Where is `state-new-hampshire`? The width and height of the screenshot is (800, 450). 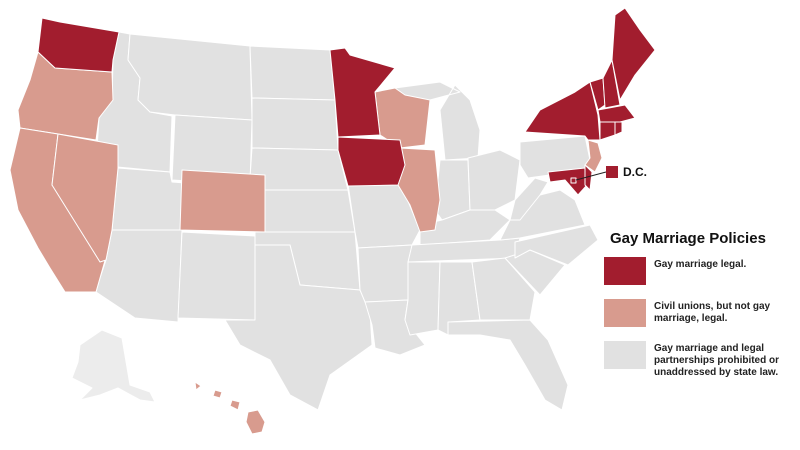
state-new-hampshire is located at coordinates (611, 84).